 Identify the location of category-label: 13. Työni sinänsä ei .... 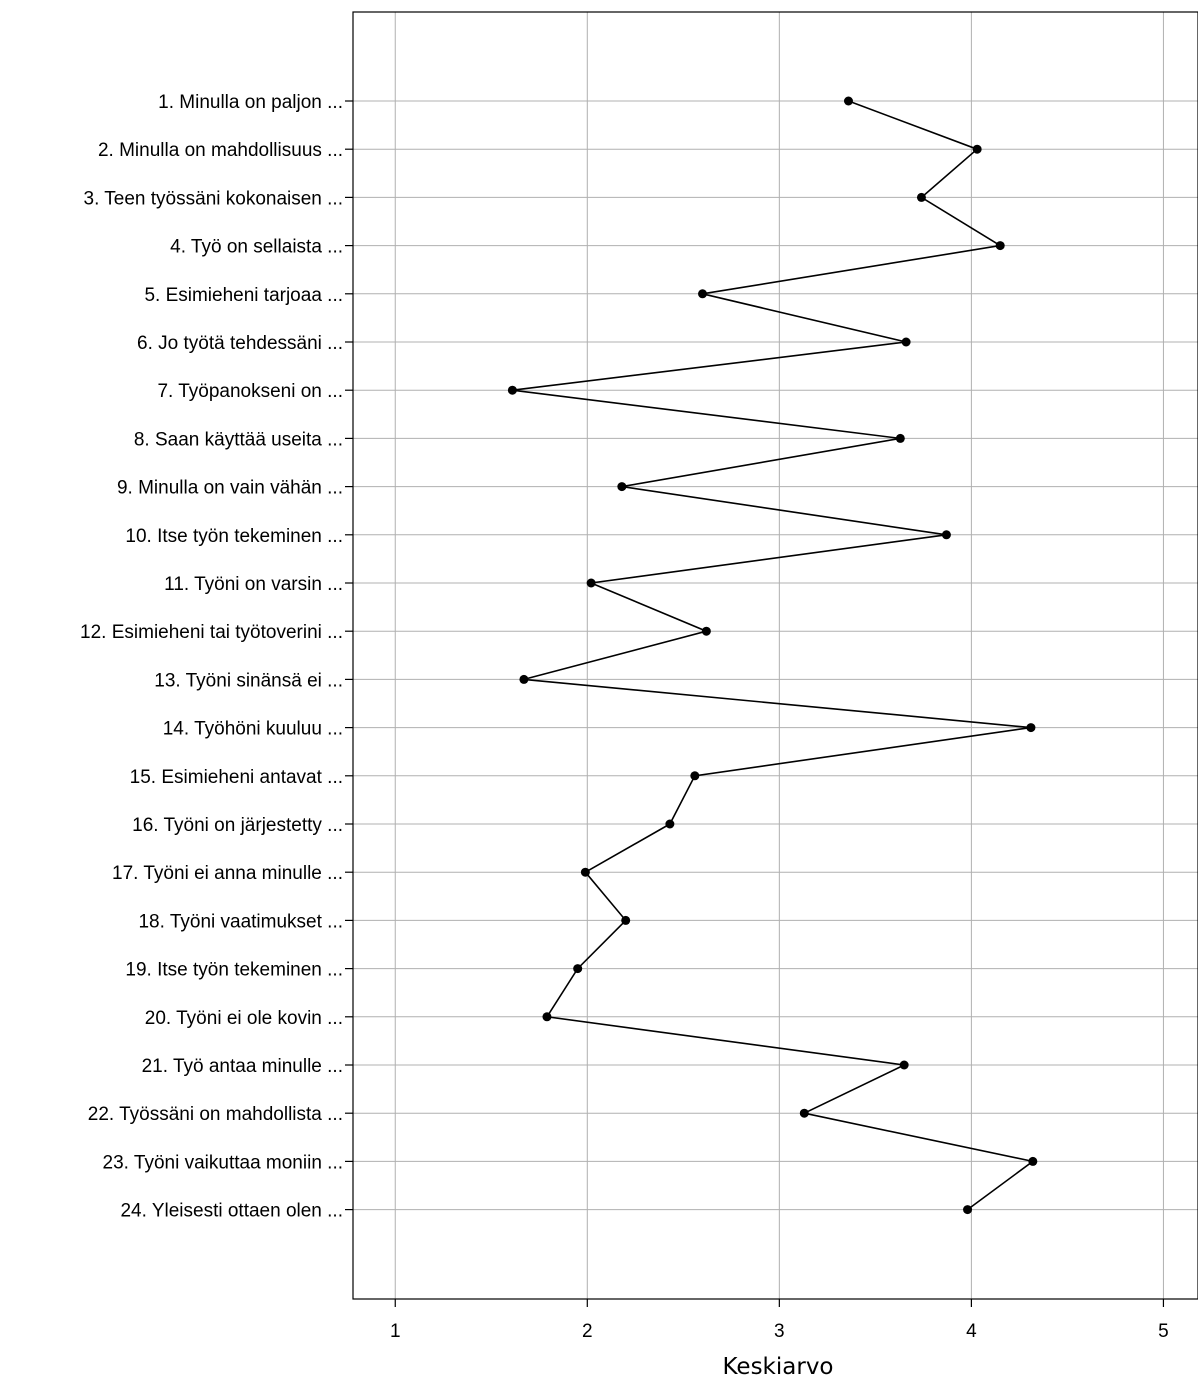
(248, 680).